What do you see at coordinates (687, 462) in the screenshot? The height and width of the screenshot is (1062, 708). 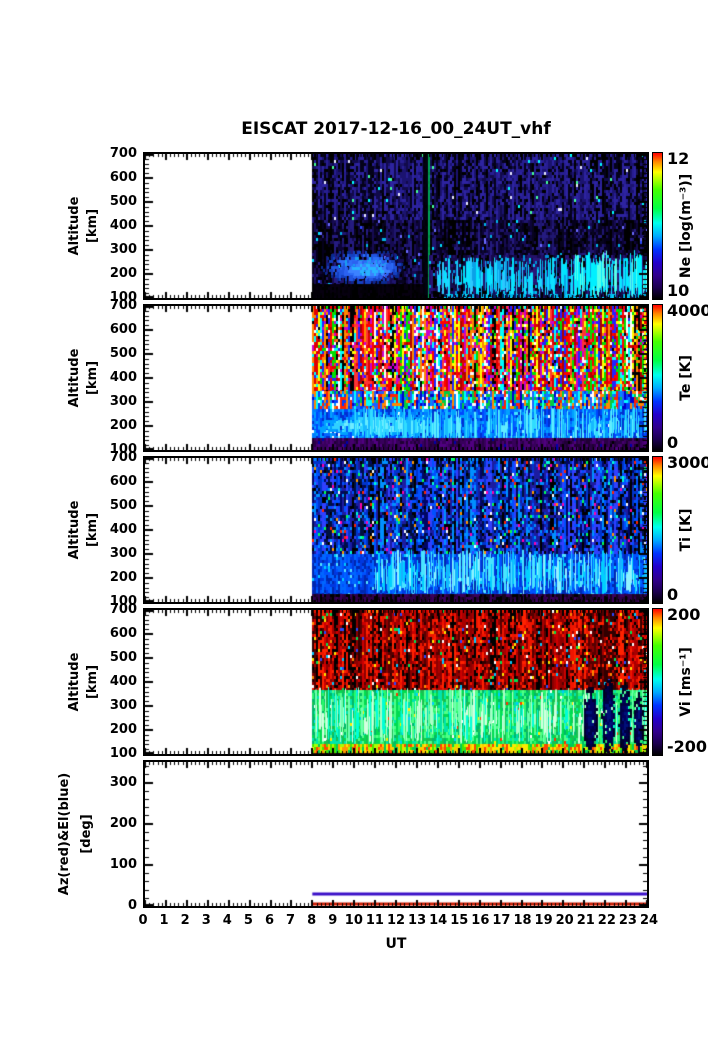 I see `ti-cb-max: 3000` at bounding box center [687, 462].